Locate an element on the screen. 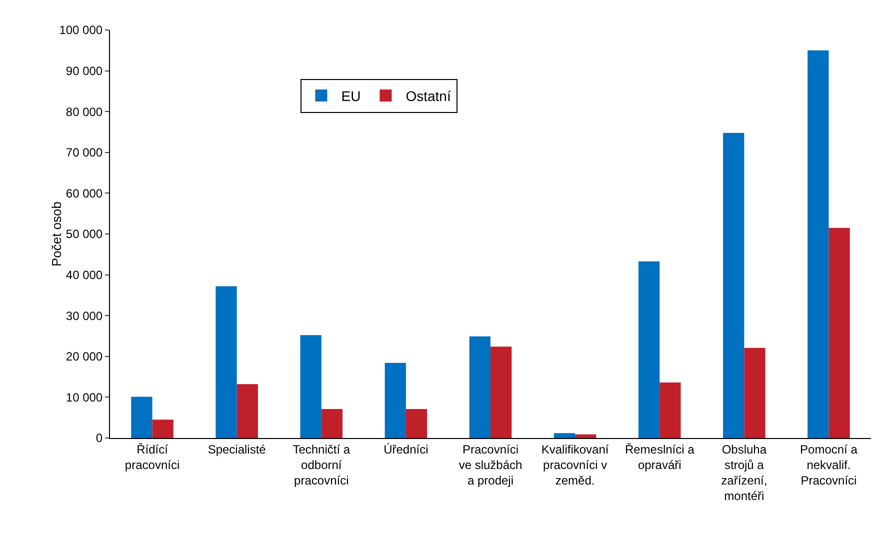 This screenshot has width=881, height=538. x-tick-label: Obsluha strojů a zařízení, montéři is located at coordinates (744, 473).